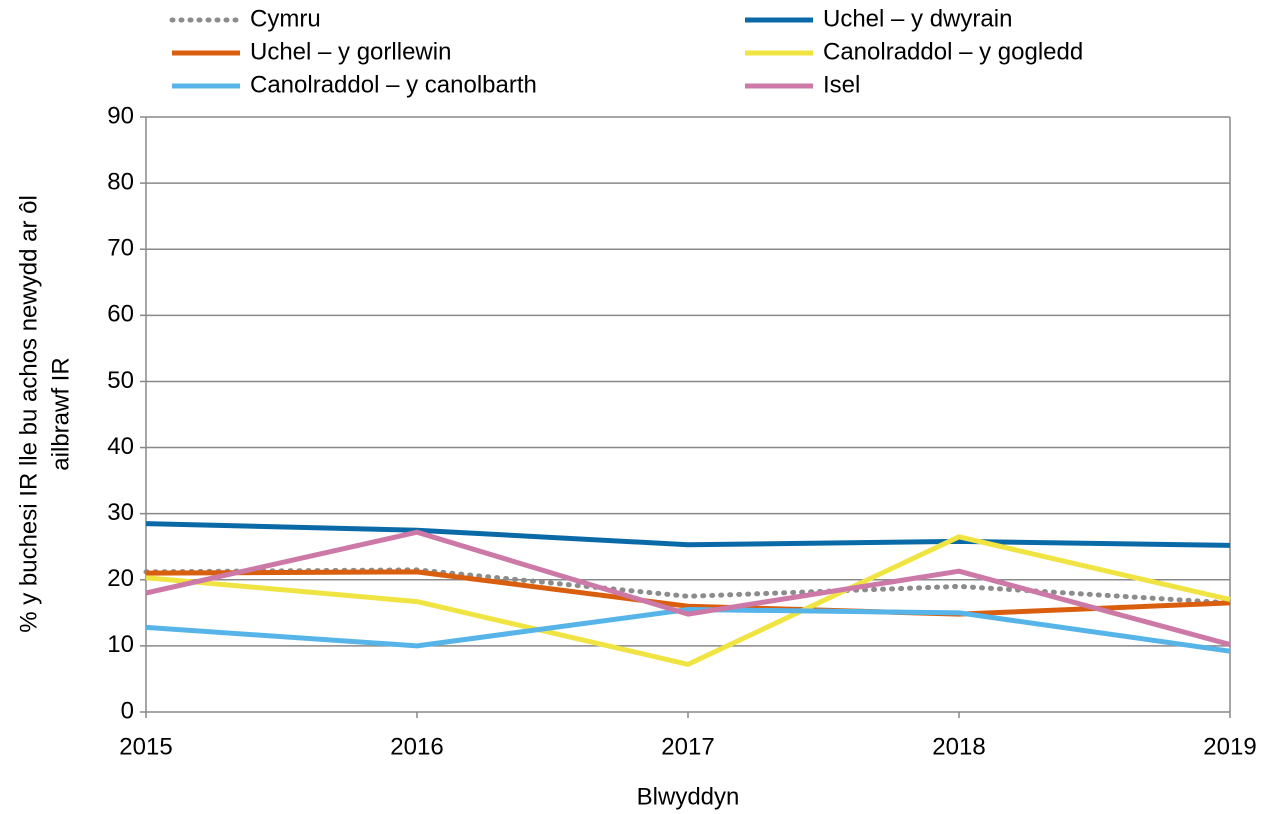 Image resolution: width=1279 pixels, height=814 pixels. I want to click on x-axis-label: Blwyddyn, so click(688, 796).